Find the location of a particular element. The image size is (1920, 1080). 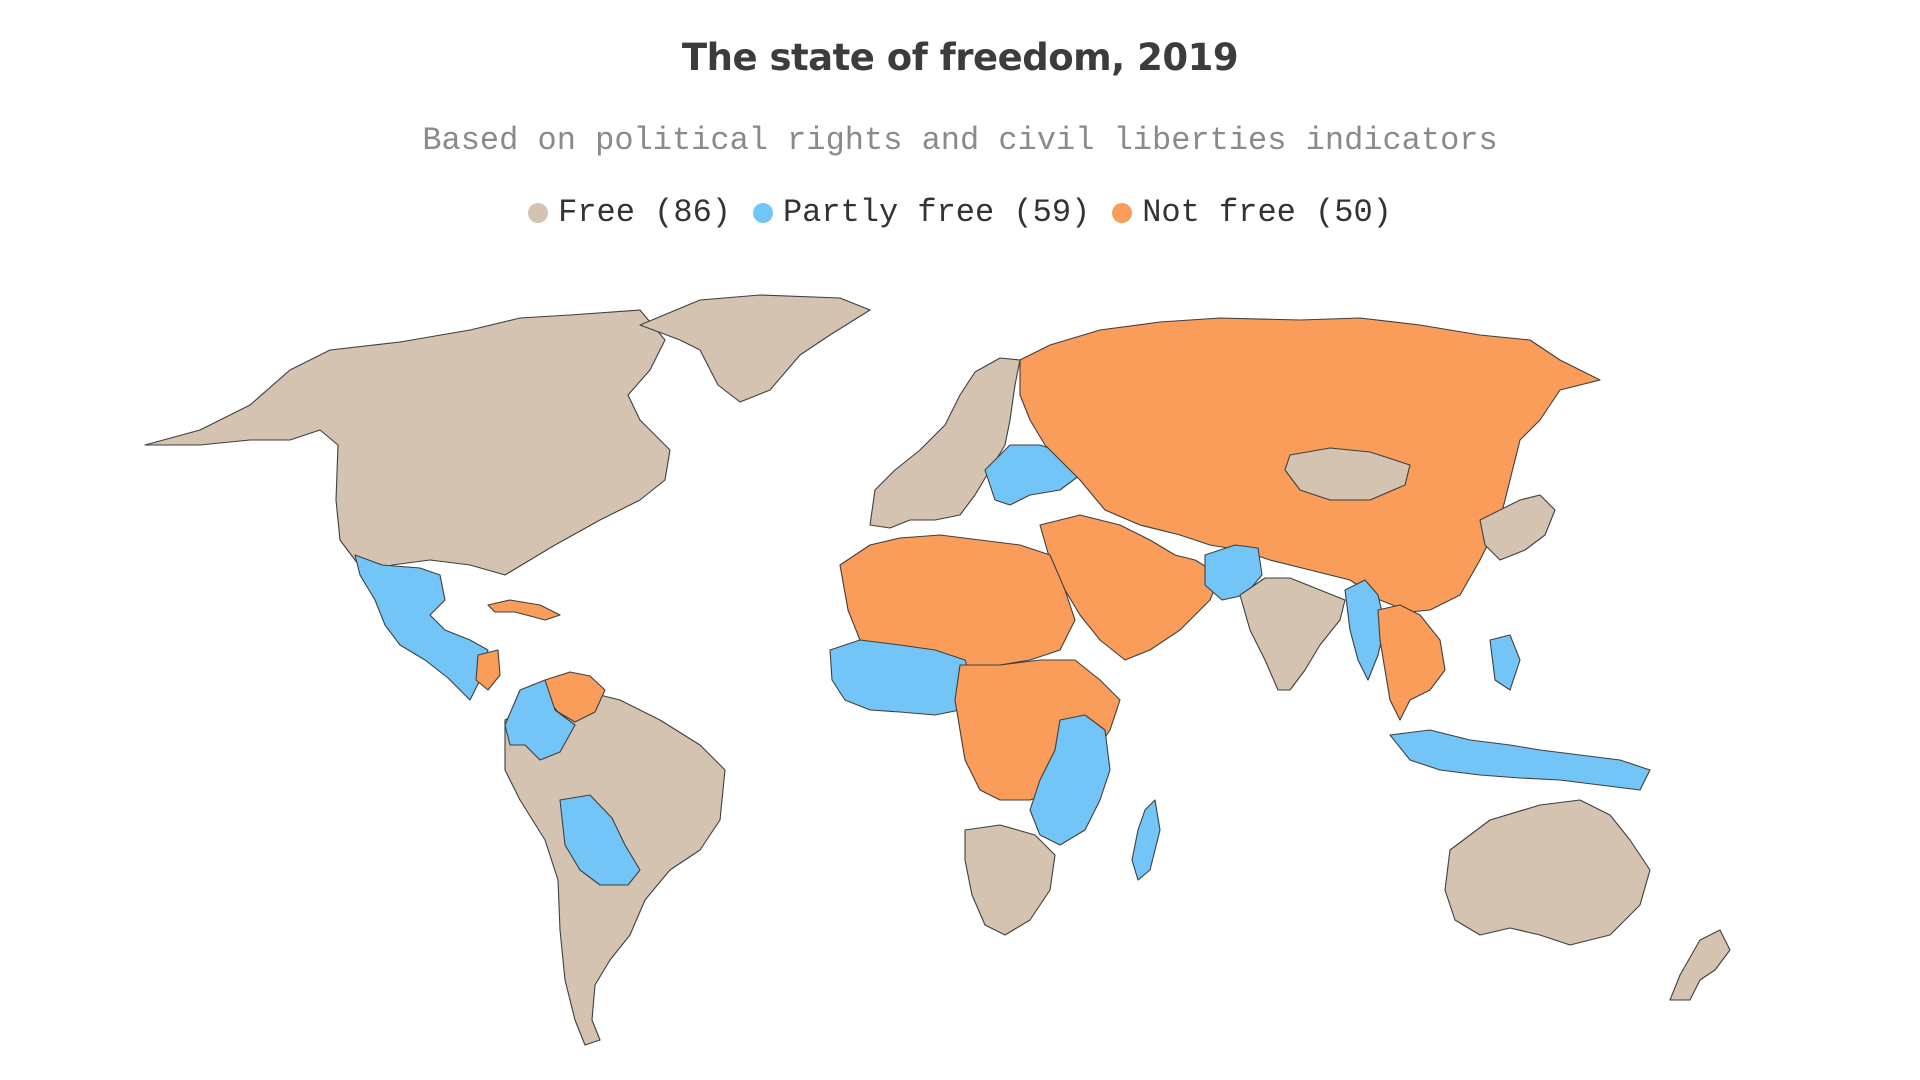

region-india is located at coordinates (1292, 634).